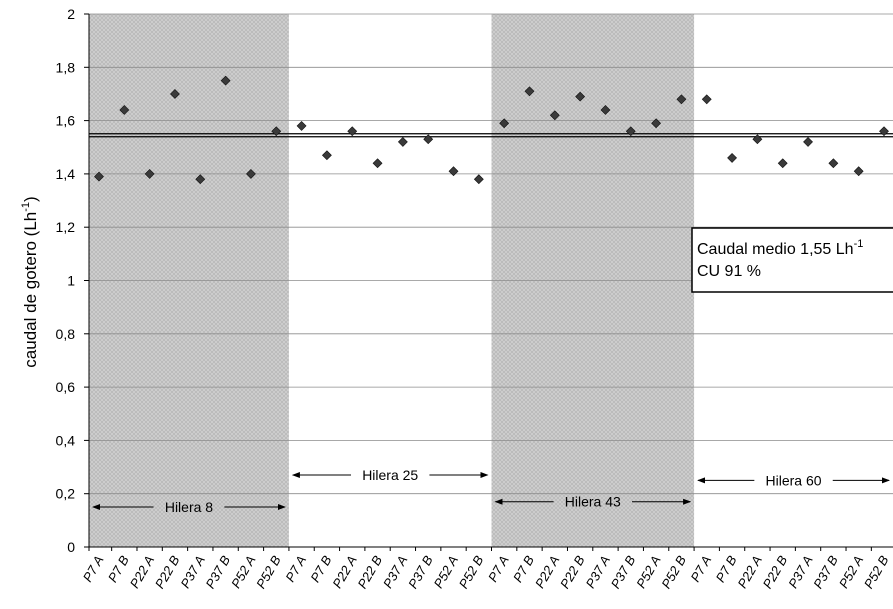 The image size is (893, 609). I want to click on info-box-line1-sup: -1, so click(859, 244).